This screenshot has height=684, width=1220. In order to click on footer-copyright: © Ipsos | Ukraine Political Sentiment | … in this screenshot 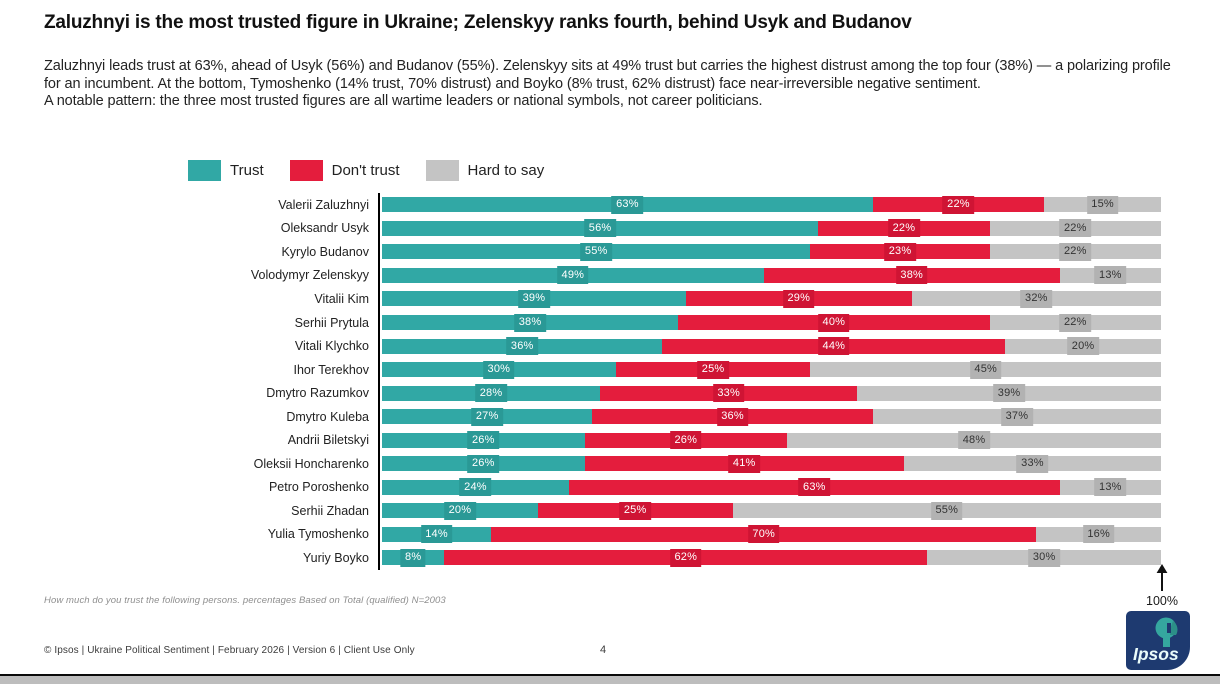, I will do `click(229, 650)`.